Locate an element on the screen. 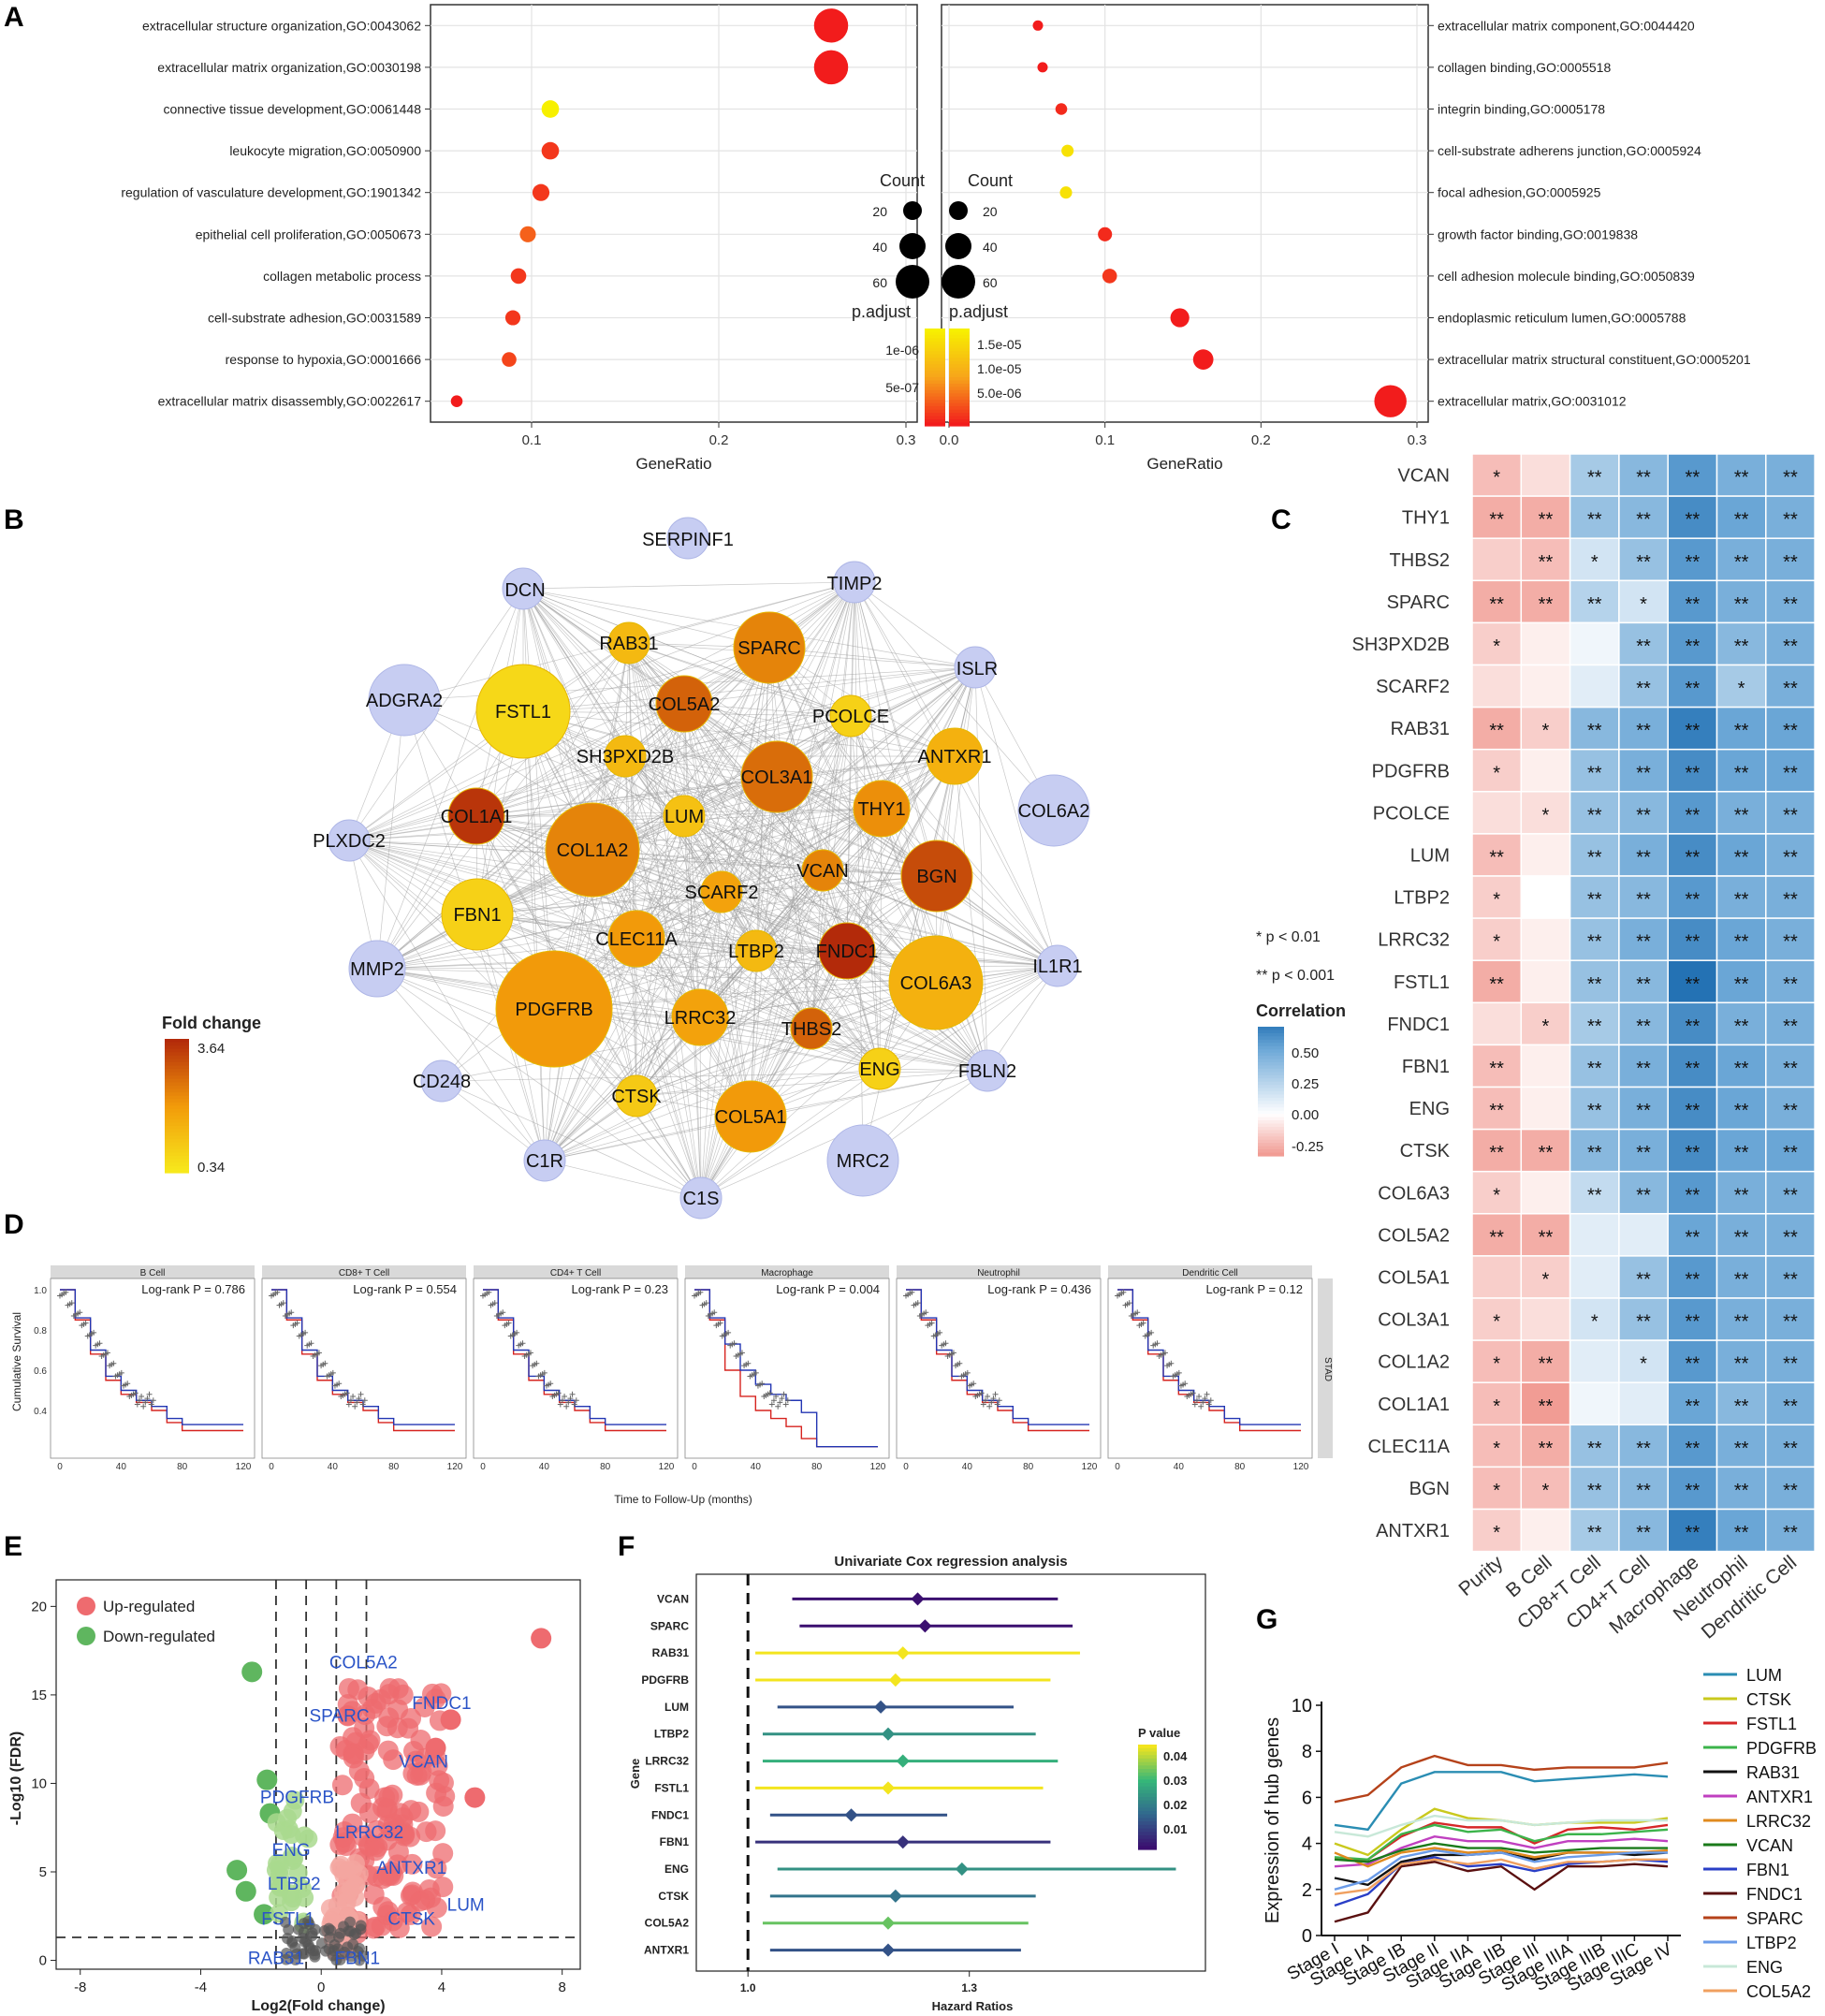  heatmap-star: * is located at coordinates (1741, 689).